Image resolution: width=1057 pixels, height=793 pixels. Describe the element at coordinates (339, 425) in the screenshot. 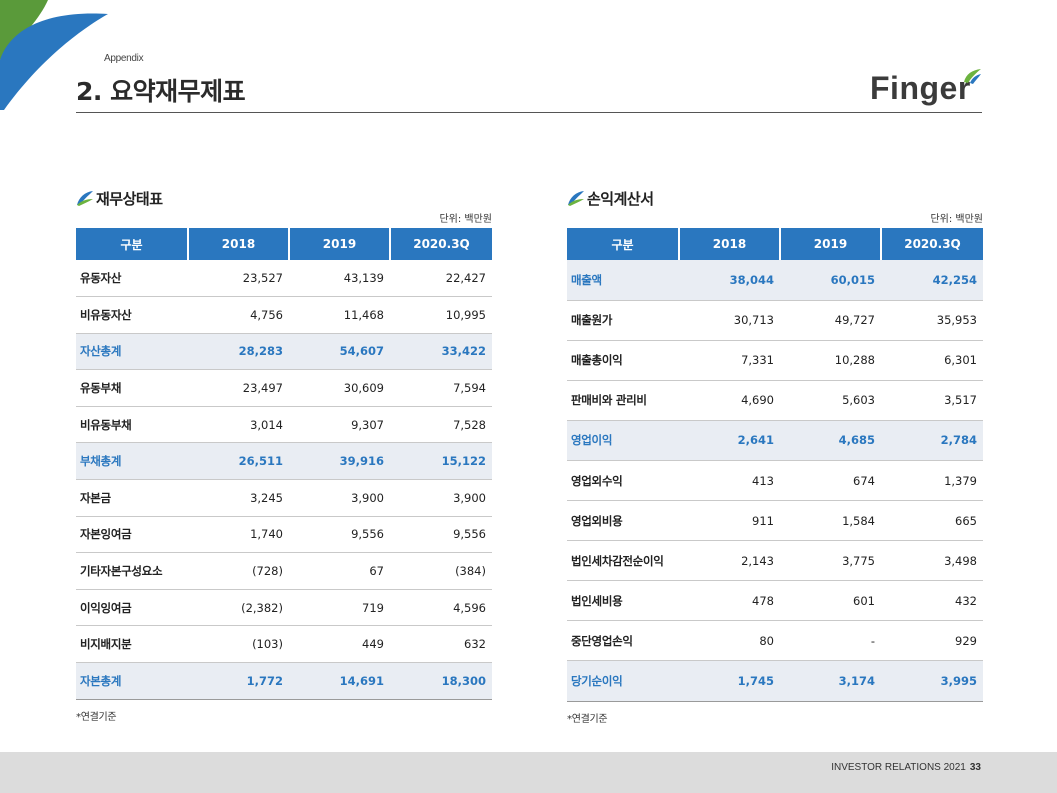

I see `cell-value: 9,307` at that location.